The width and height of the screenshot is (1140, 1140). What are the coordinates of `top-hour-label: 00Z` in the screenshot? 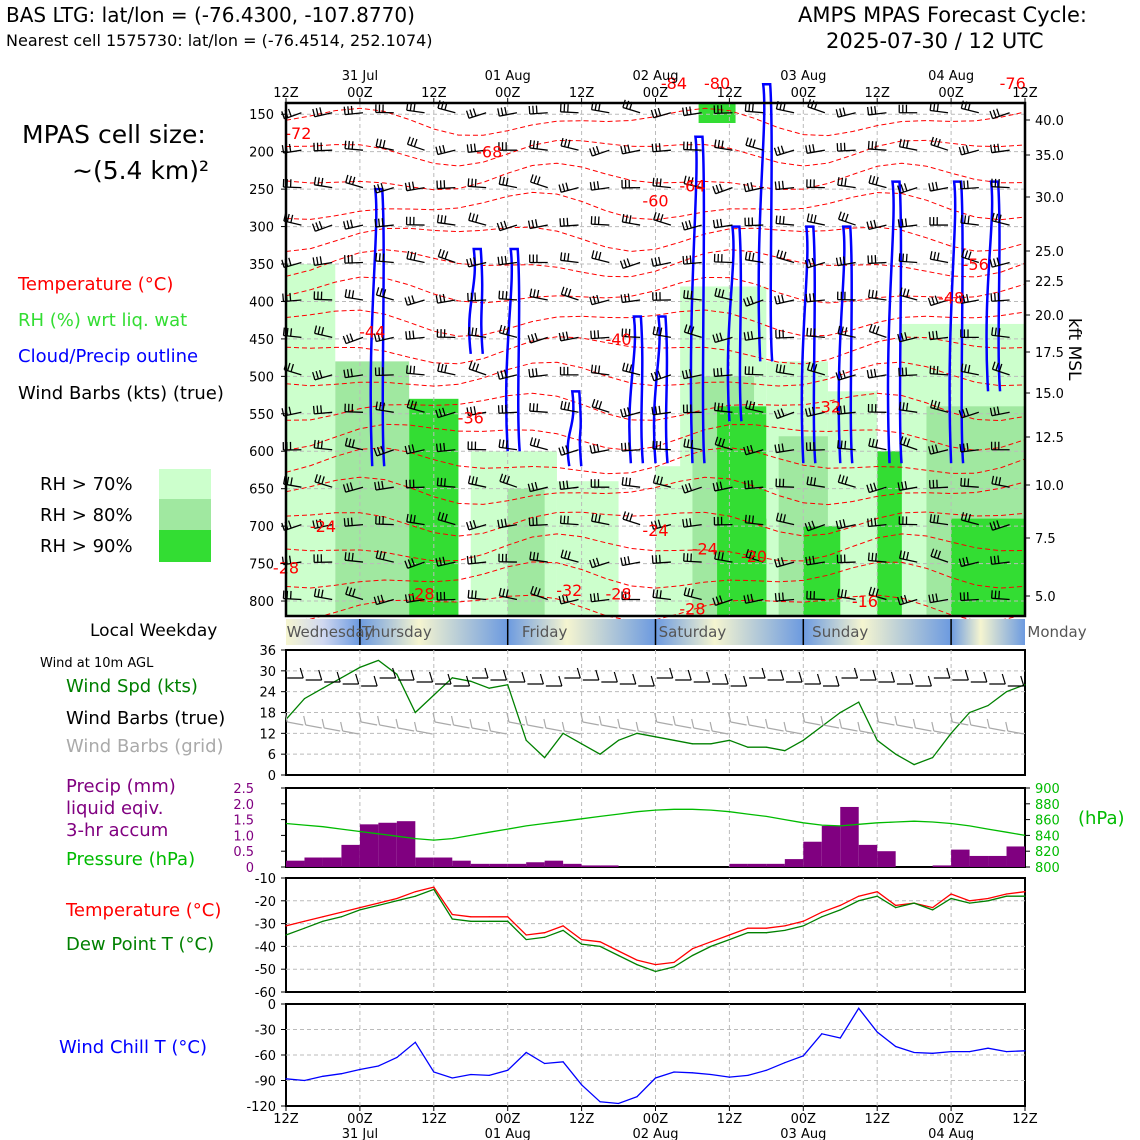 It's located at (508, 93).